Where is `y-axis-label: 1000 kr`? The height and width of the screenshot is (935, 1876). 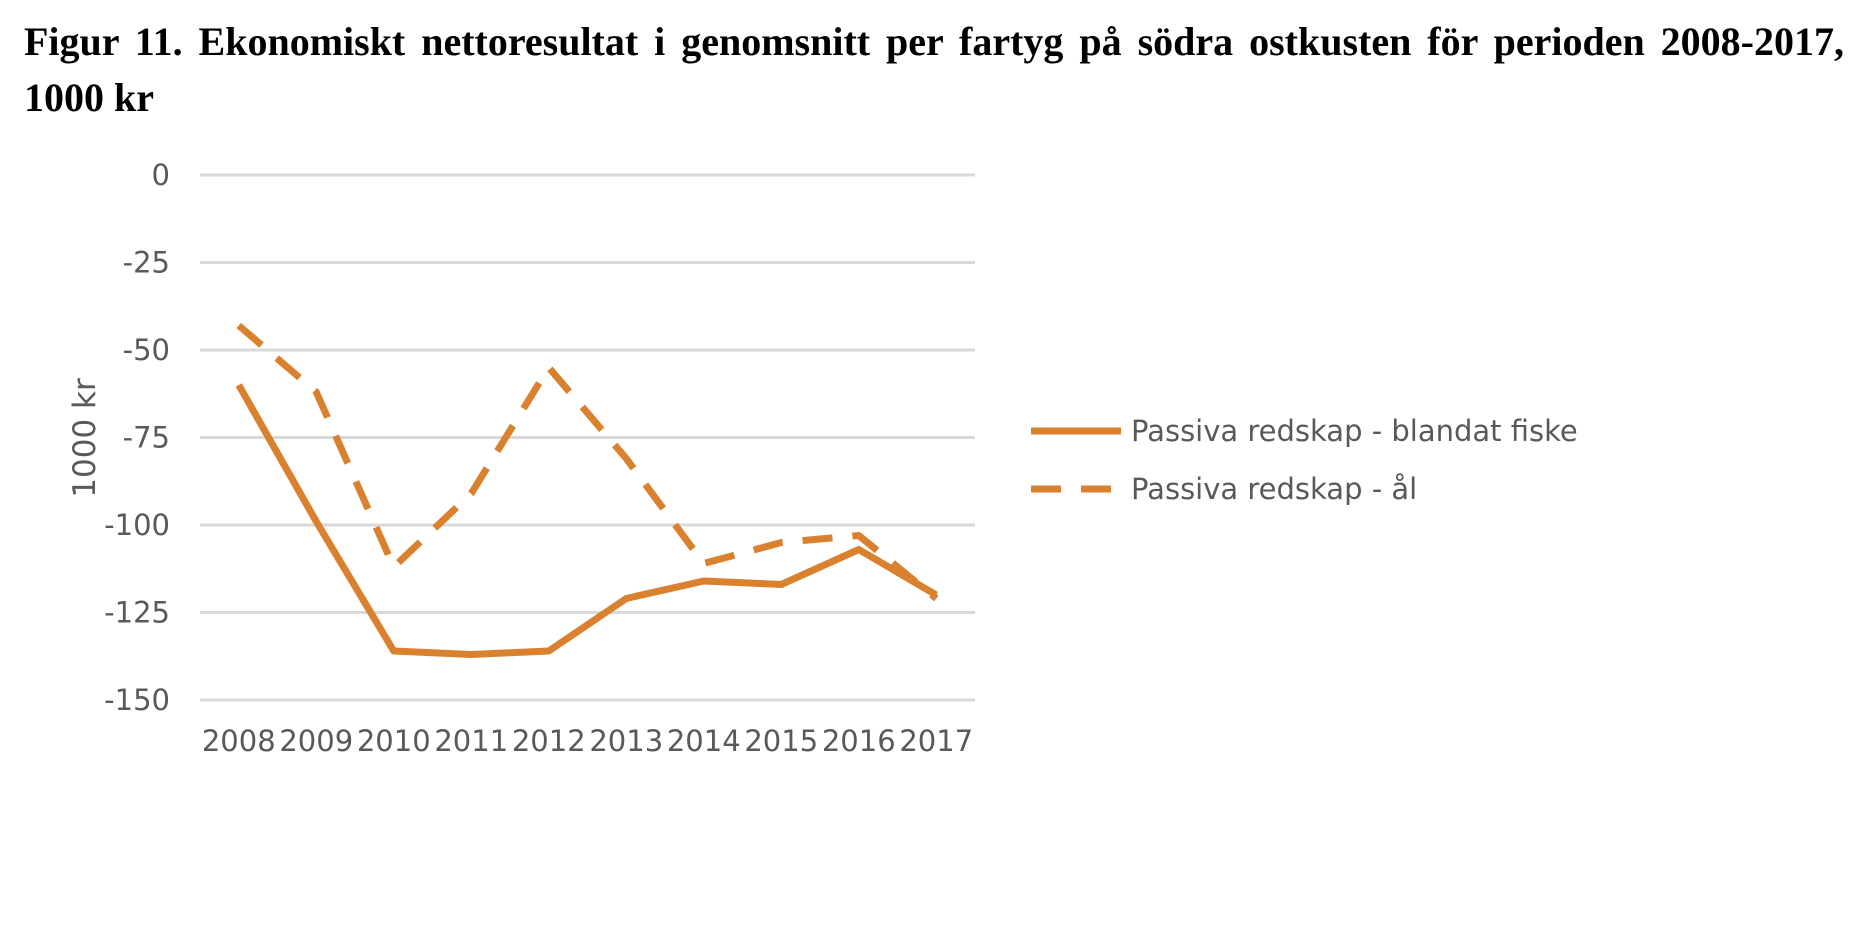
y-axis-label: 1000 kr is located at coordinates (85, 438).